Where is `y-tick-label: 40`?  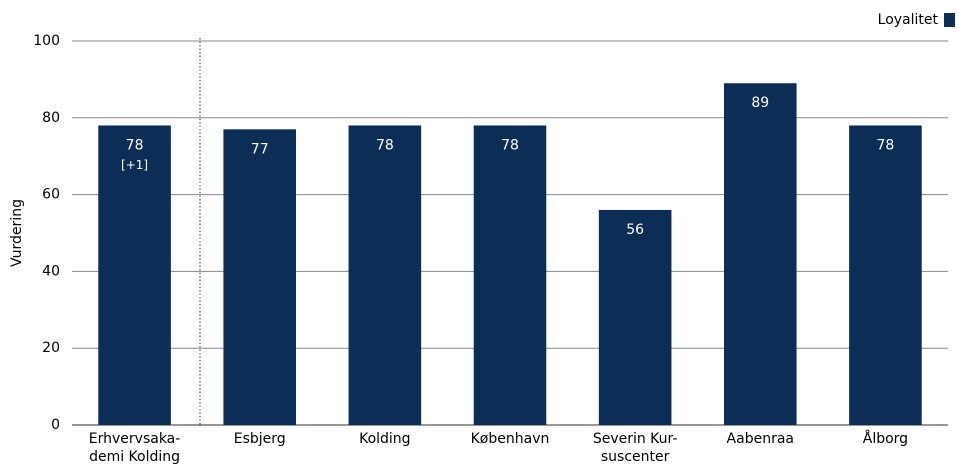
y-tick-label: 40 is located at coordinates (51, 271).